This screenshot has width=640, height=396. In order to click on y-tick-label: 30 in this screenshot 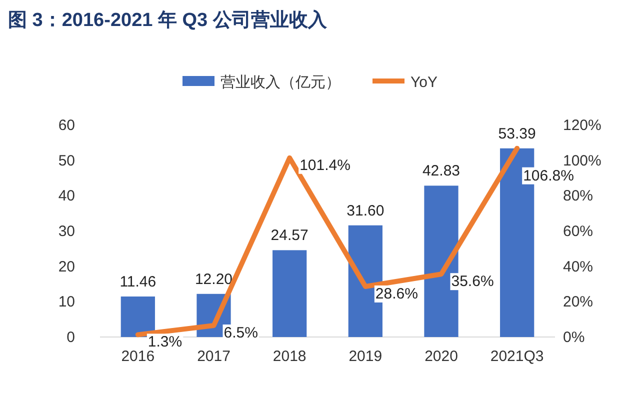, I will do `click(66, 231)`.